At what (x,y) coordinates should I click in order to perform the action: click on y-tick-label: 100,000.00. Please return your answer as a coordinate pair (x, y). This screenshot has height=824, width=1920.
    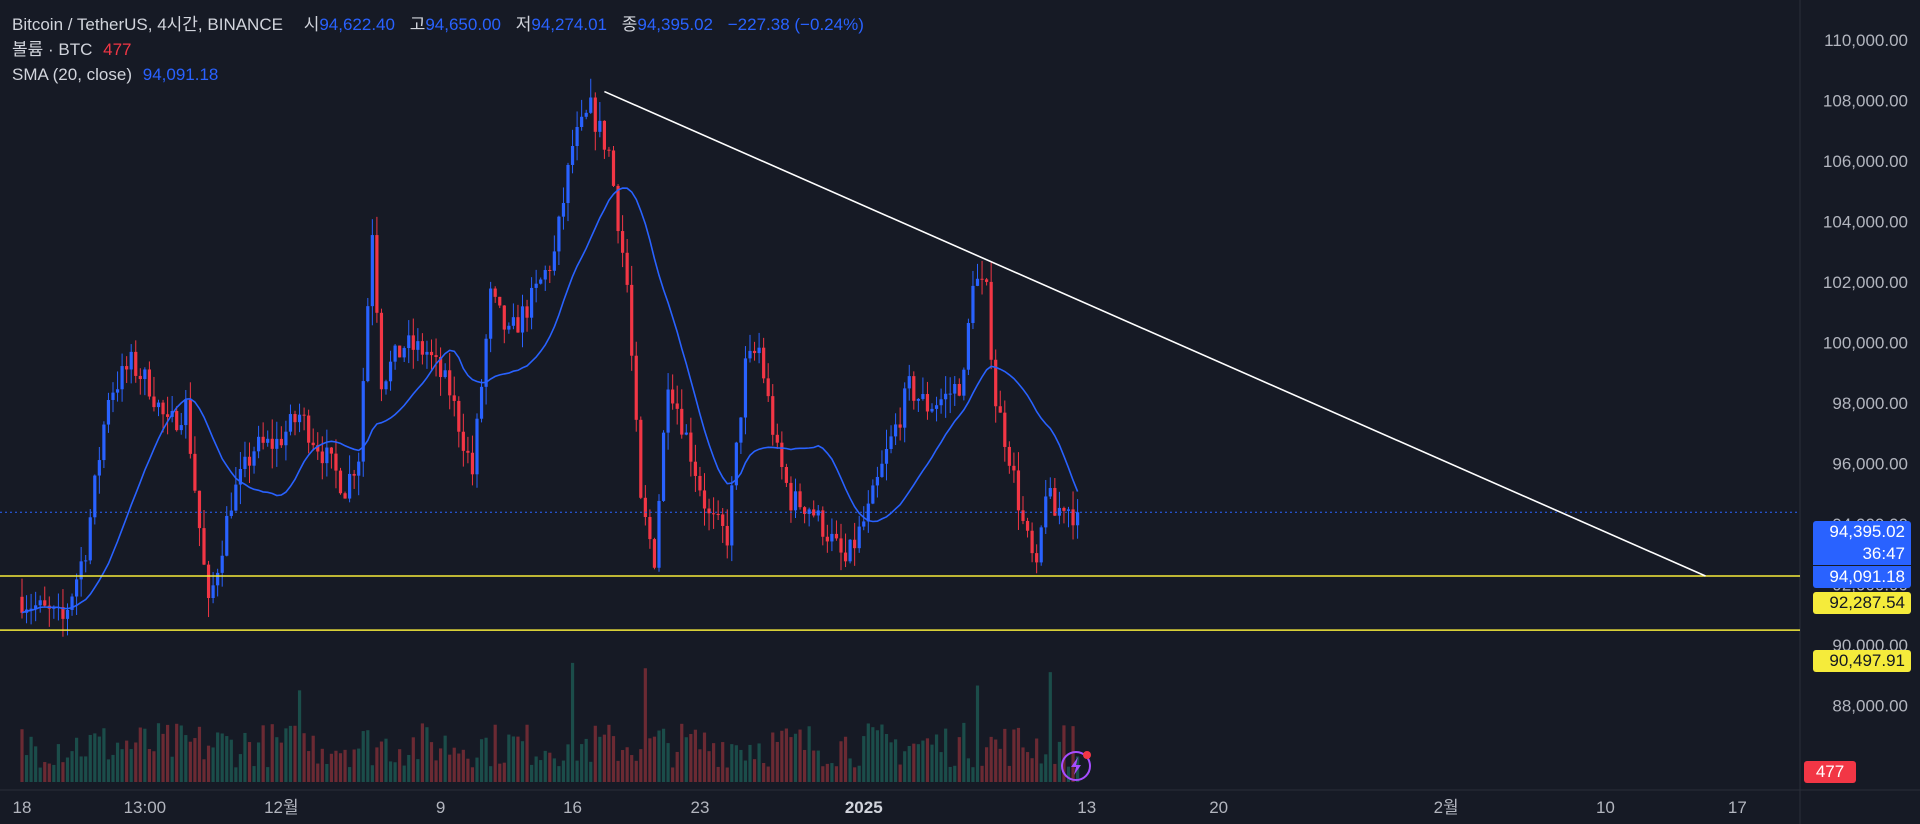
    Looking at the image, I should click on (1865, 343).